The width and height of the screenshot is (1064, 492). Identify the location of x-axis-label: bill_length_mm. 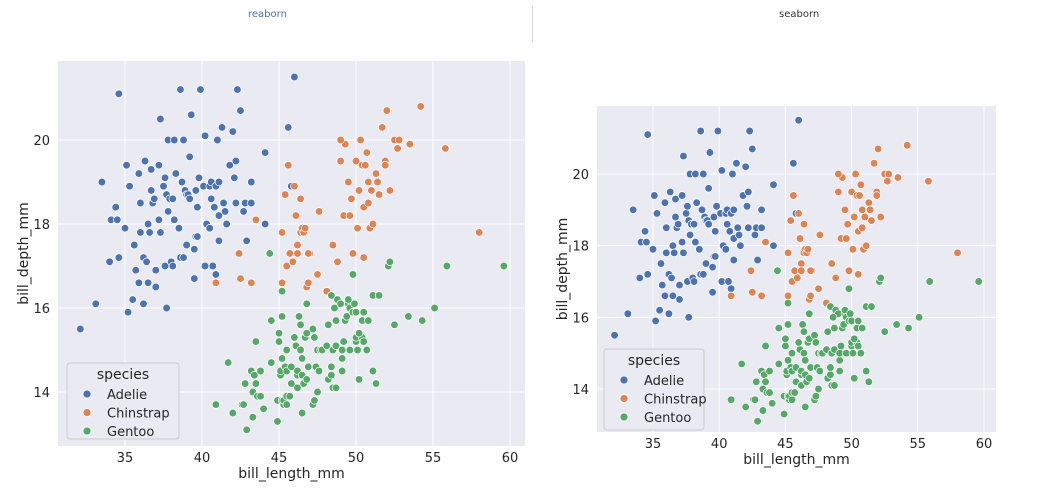
(291, 474).